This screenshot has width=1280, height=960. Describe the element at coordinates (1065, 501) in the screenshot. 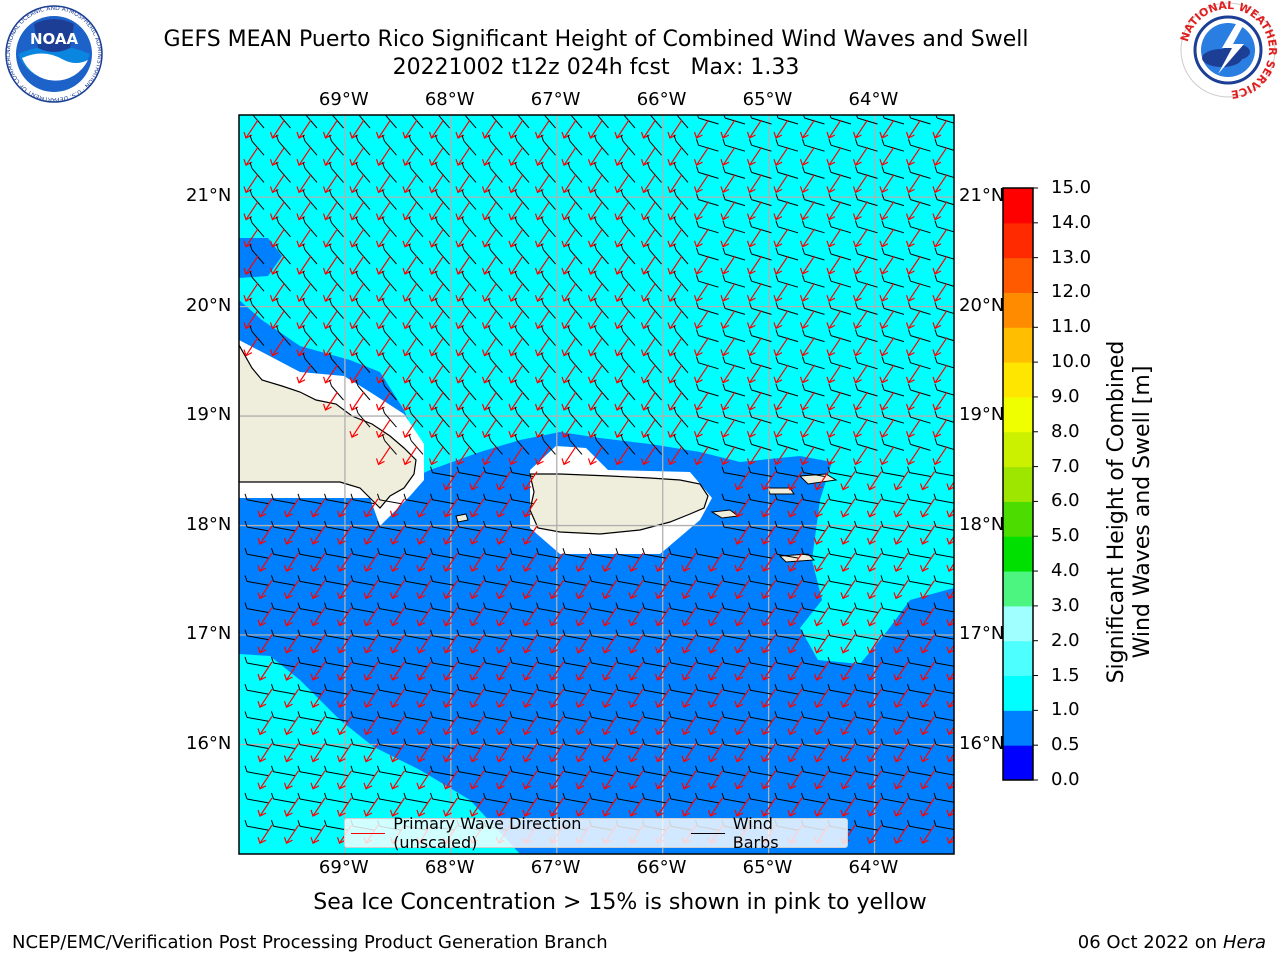

I see `colorbar-tick-label: 6.0` at that location.